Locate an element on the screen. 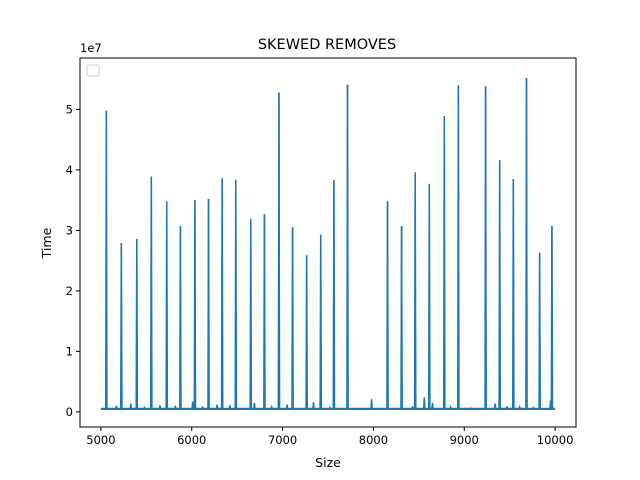  x-tick-label: 6000 is located at coordinates (191, 440).